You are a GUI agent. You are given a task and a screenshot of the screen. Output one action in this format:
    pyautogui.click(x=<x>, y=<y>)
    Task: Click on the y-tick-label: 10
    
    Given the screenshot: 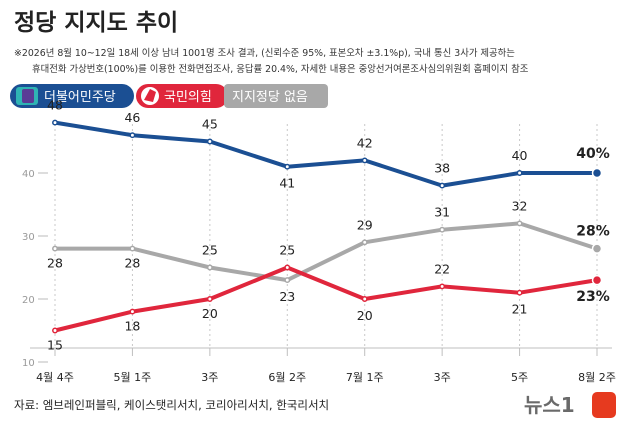 What is the action you would take?
    pyautogui.click(x=28, y=363)
    